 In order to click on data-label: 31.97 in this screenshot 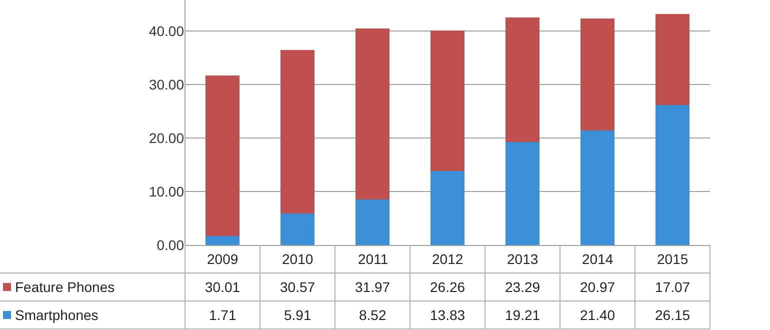, I will do `click(372, 287)`.